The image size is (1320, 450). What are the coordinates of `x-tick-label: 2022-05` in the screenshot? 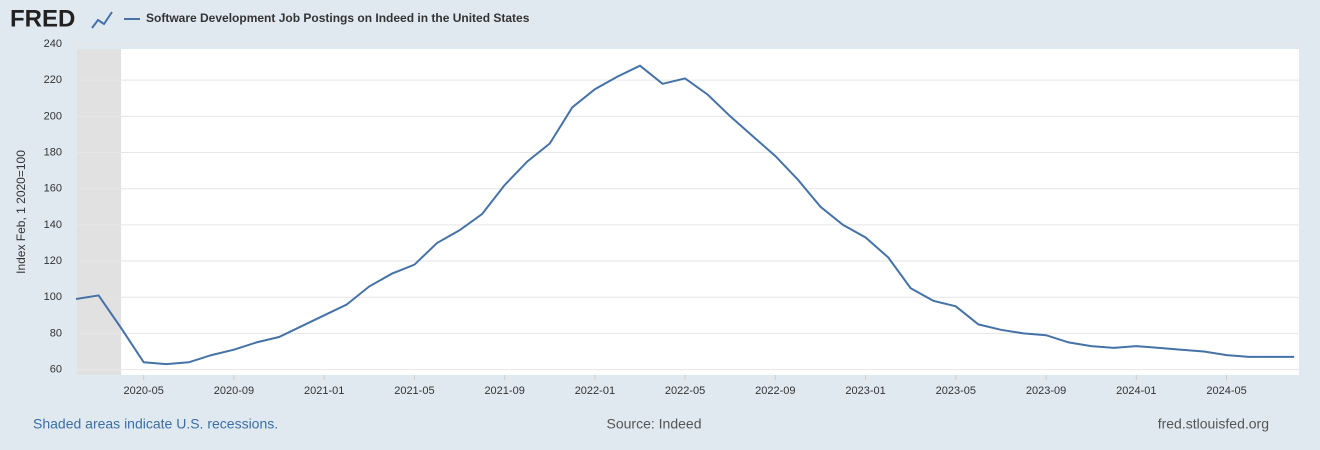 It's located at (685, 391).